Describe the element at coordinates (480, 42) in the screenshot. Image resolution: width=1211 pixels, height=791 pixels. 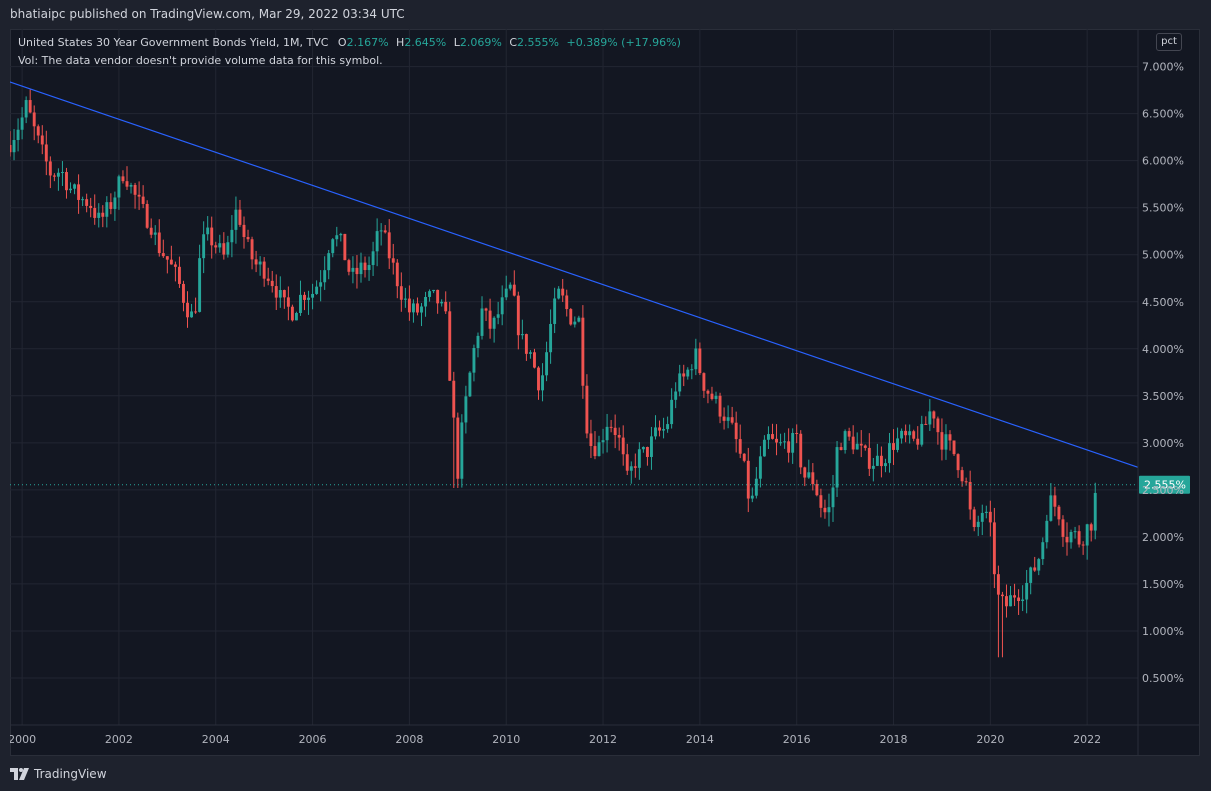
I see `legend-low-value: 2.069%` at that location.